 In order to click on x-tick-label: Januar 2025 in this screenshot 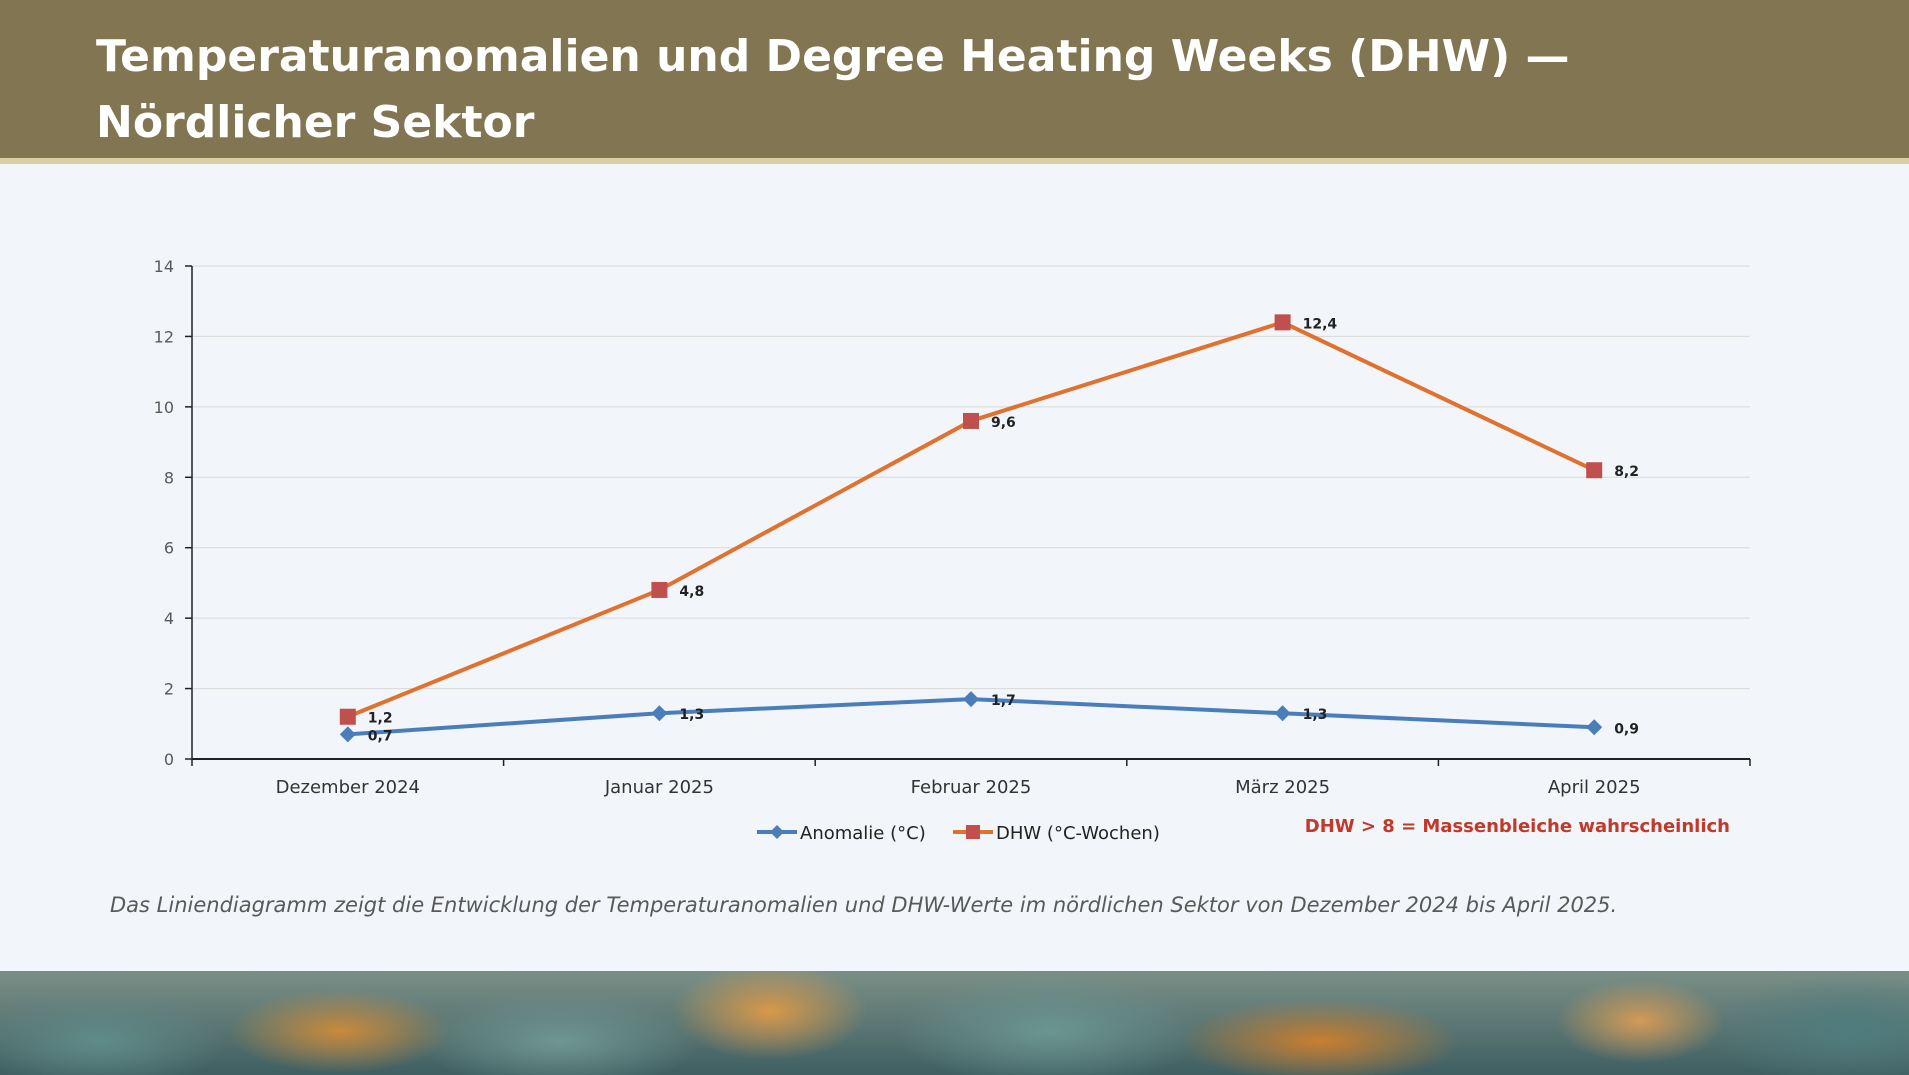, I will do `click(659, 787)`.